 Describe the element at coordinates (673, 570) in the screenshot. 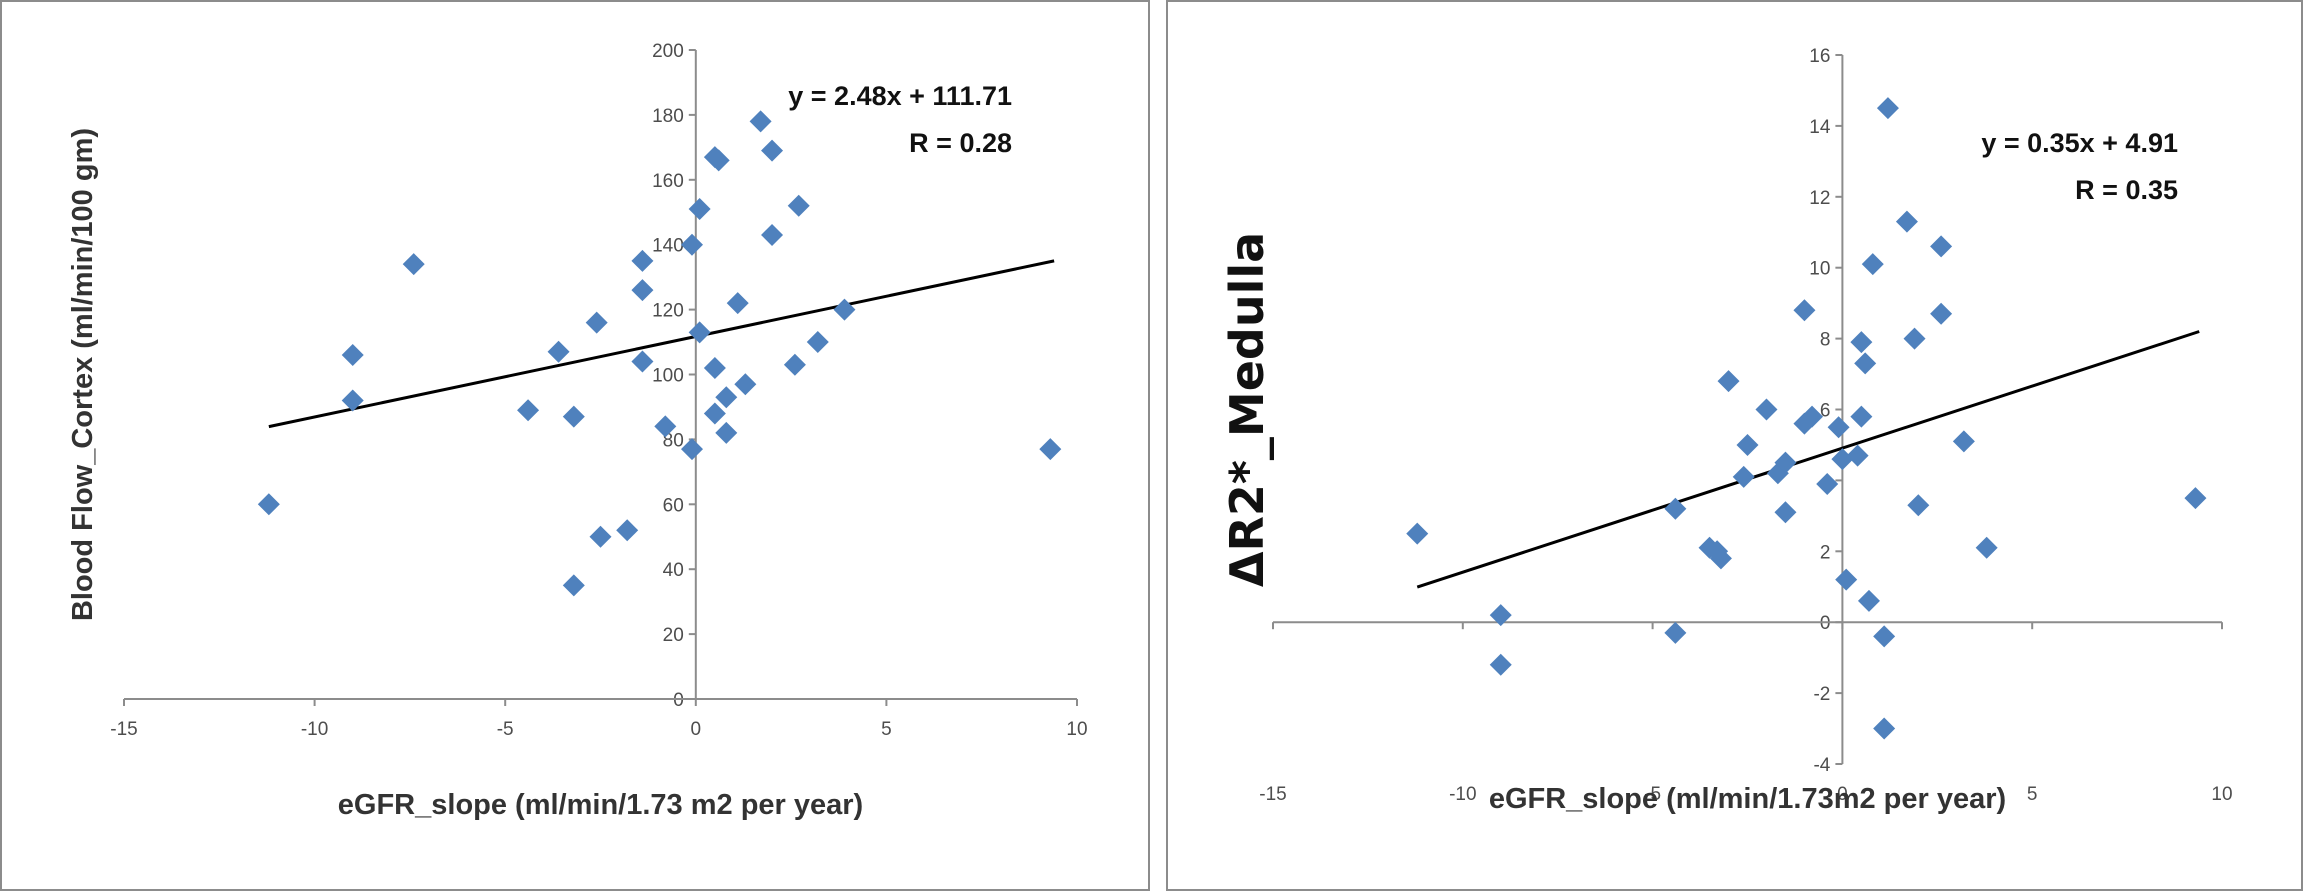

I see `y-tick-label: 40` at that location.